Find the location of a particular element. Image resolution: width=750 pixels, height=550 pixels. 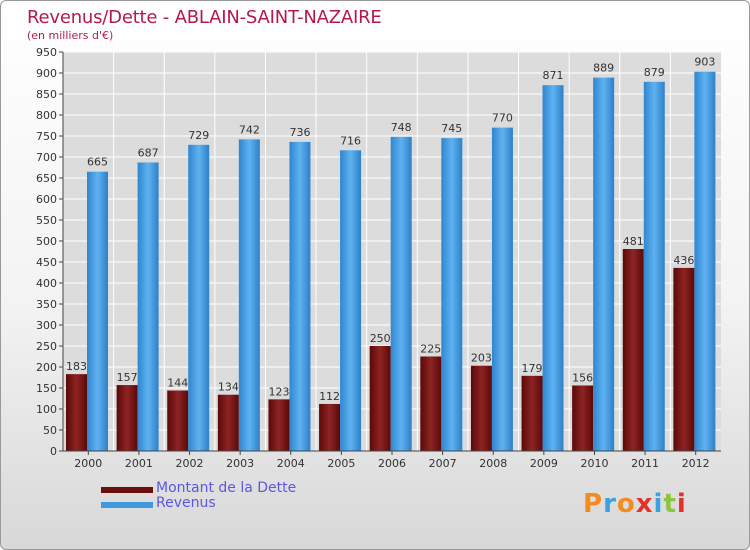

data-label-debt-2002: 144 is located at coordinates (177, 383).